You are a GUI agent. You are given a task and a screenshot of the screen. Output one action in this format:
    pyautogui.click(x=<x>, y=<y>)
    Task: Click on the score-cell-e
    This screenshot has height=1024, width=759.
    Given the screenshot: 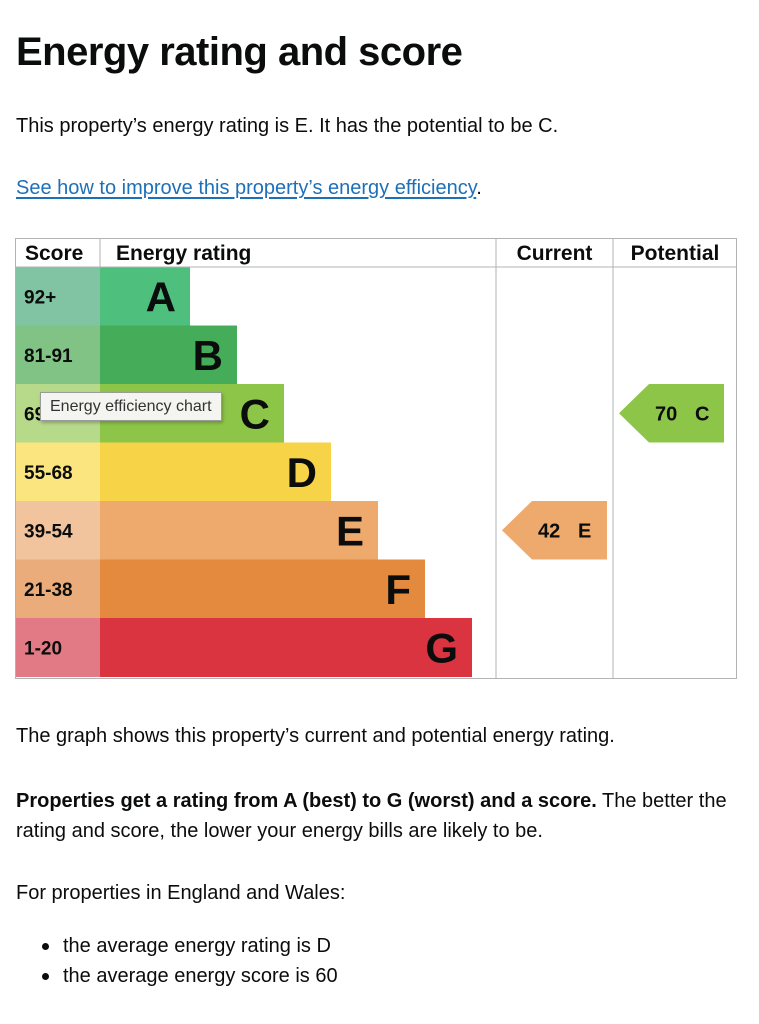 What is the action you would take?
    pyautogui.click(x=57, y=530)
    